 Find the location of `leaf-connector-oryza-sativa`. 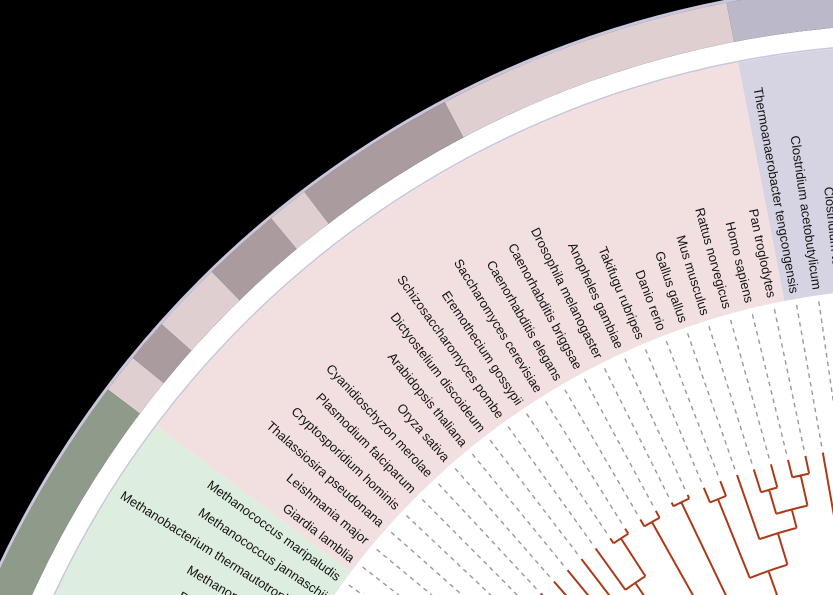

leaf-connector-oryza-sativa is located at coordinates (503, 523).